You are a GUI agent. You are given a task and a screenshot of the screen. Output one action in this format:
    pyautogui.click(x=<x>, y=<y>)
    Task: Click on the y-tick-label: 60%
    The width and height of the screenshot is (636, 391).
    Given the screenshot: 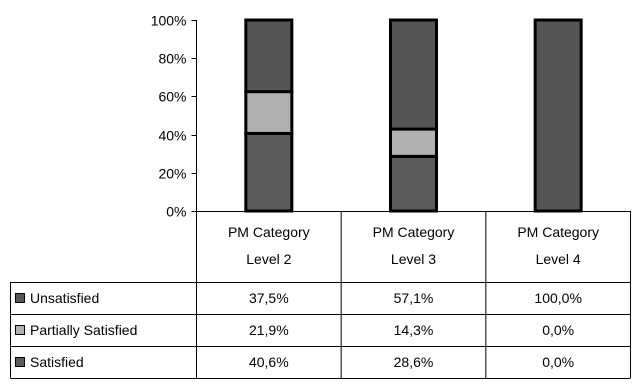 What is the action you would take?
    pyautogui.click(x=172, y=97)
    